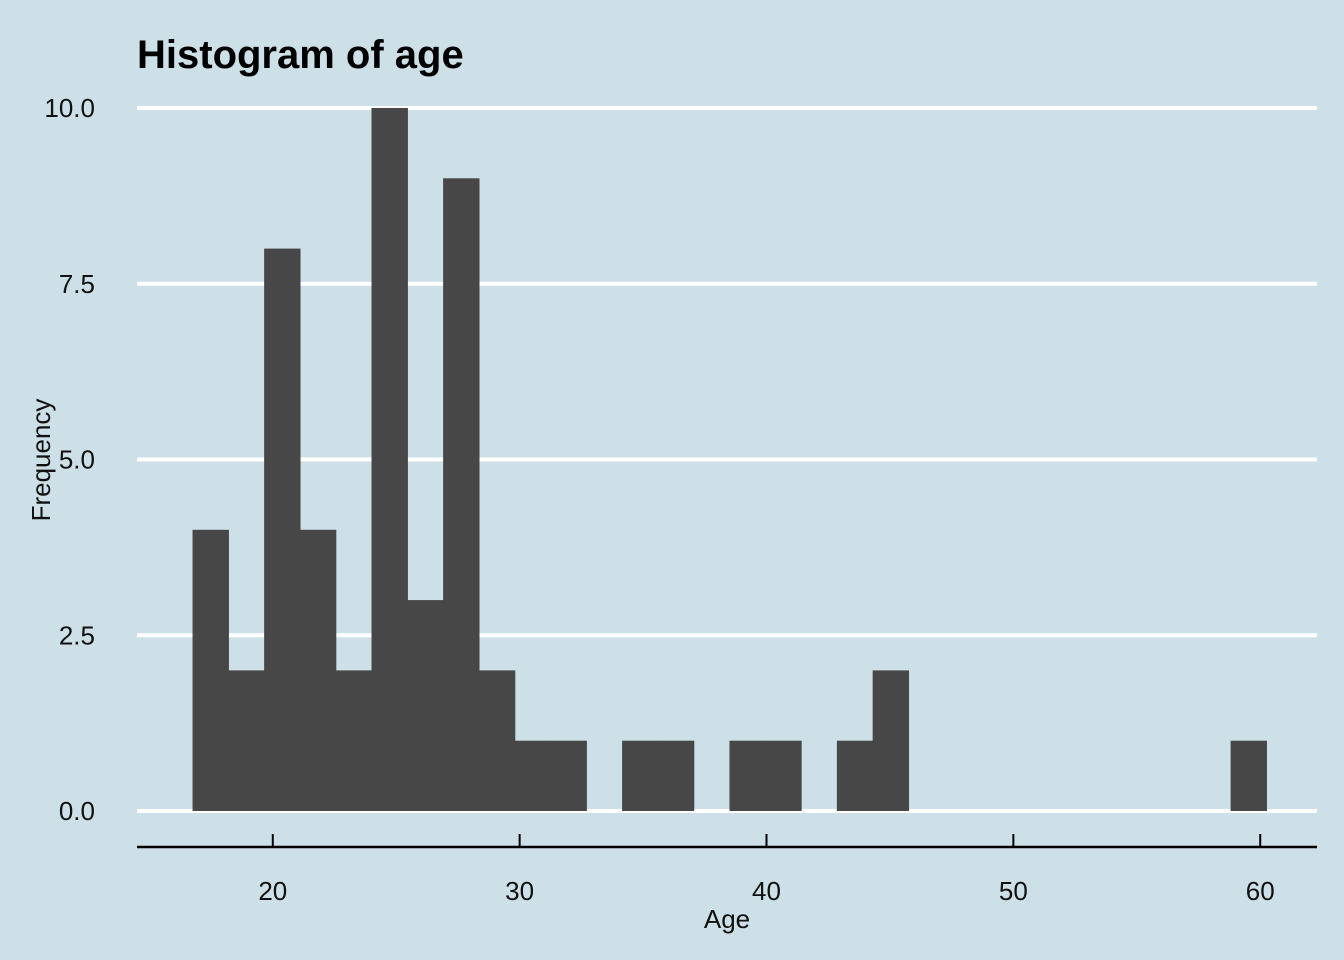  Describe the element at coordinates (300, 55) in the screenshot. I see `chart-title: Histogram of age` at that location.